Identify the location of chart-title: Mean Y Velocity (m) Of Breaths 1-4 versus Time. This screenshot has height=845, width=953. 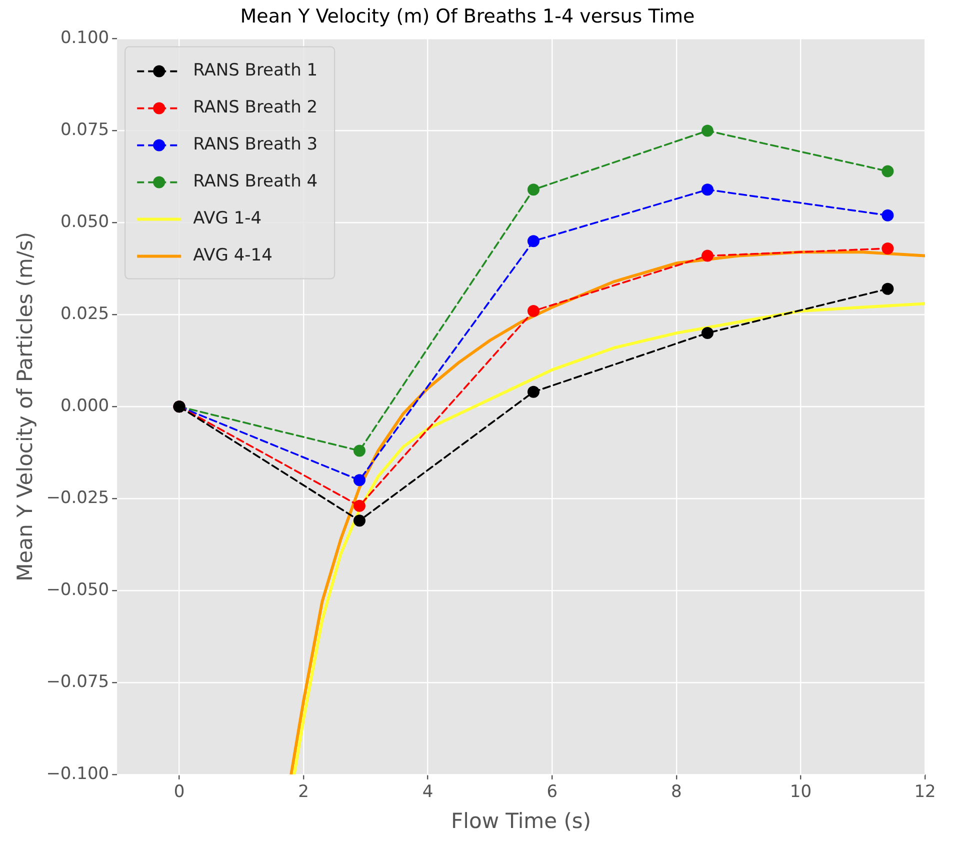
(467, 16).